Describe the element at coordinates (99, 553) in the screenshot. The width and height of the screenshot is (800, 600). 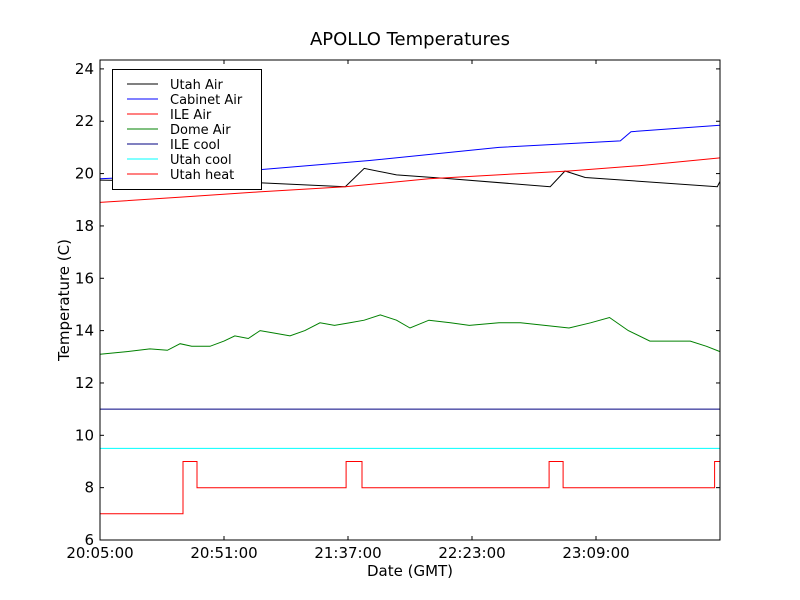
I see `x-tick-label: 20:05:00` at that location.